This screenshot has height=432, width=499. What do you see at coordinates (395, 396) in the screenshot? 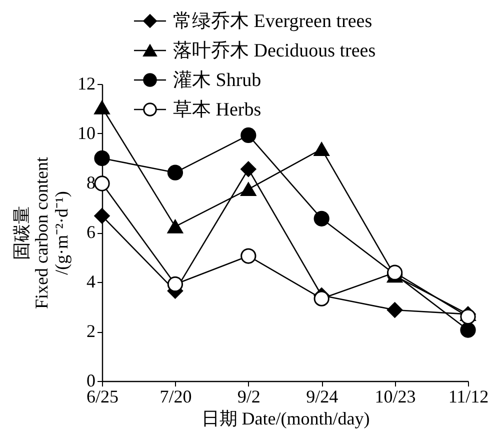
I see `x-tick-label: 10/23` at bounding box center [395, 396].